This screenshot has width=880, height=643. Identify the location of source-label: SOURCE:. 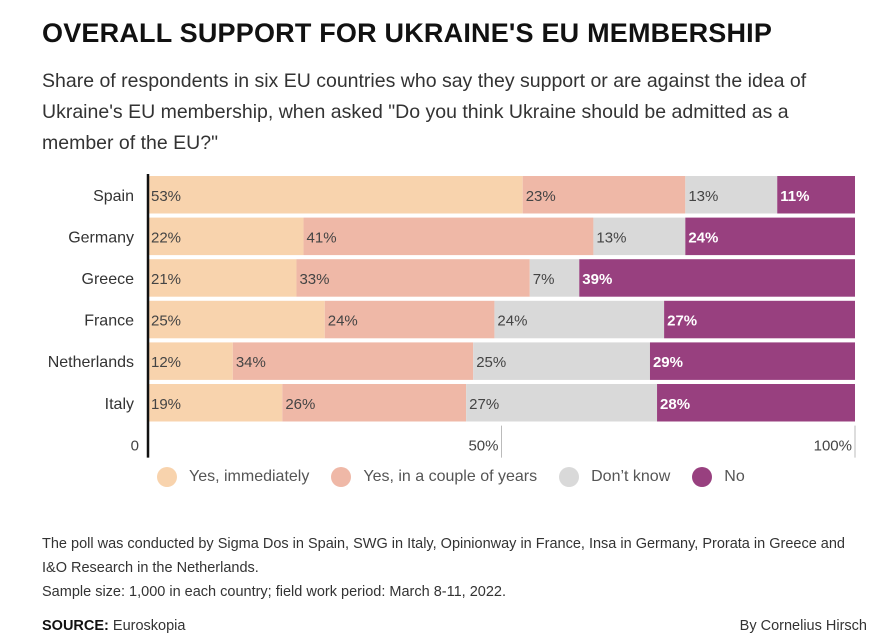
(75, 626).